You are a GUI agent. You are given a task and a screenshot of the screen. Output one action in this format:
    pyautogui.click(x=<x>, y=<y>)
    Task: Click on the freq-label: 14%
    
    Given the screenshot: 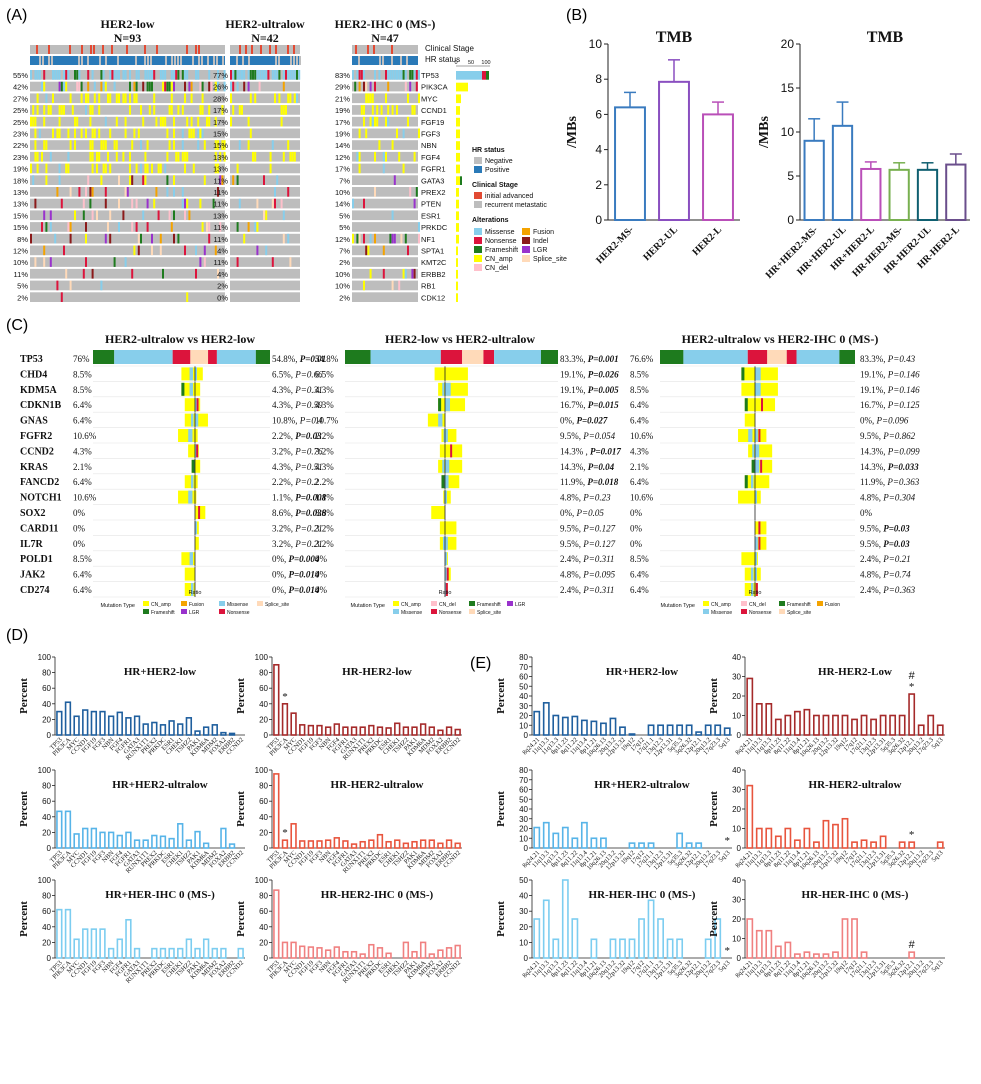 What is the action you would take?
    pyautogui.click(x=342, y=204)
    